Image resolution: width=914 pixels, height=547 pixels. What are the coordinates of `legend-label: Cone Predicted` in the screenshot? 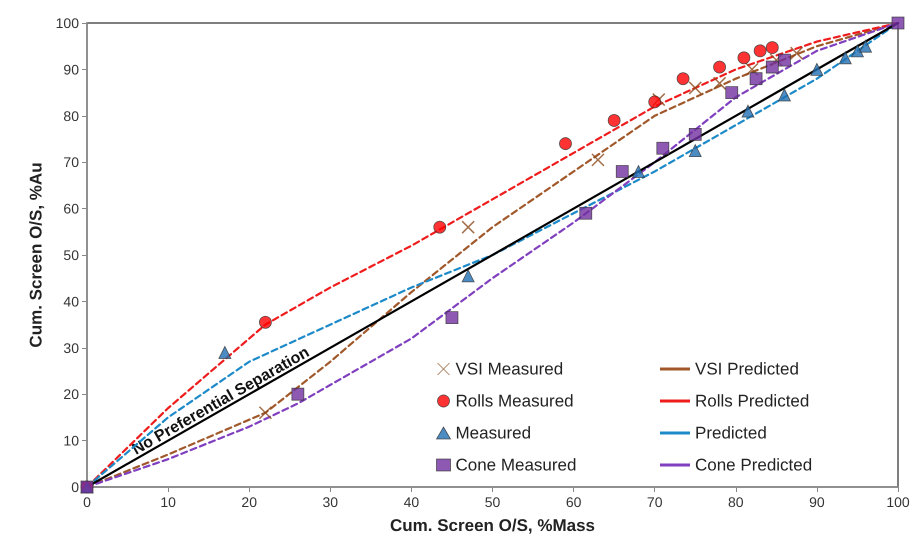 It's located at (753, 465).